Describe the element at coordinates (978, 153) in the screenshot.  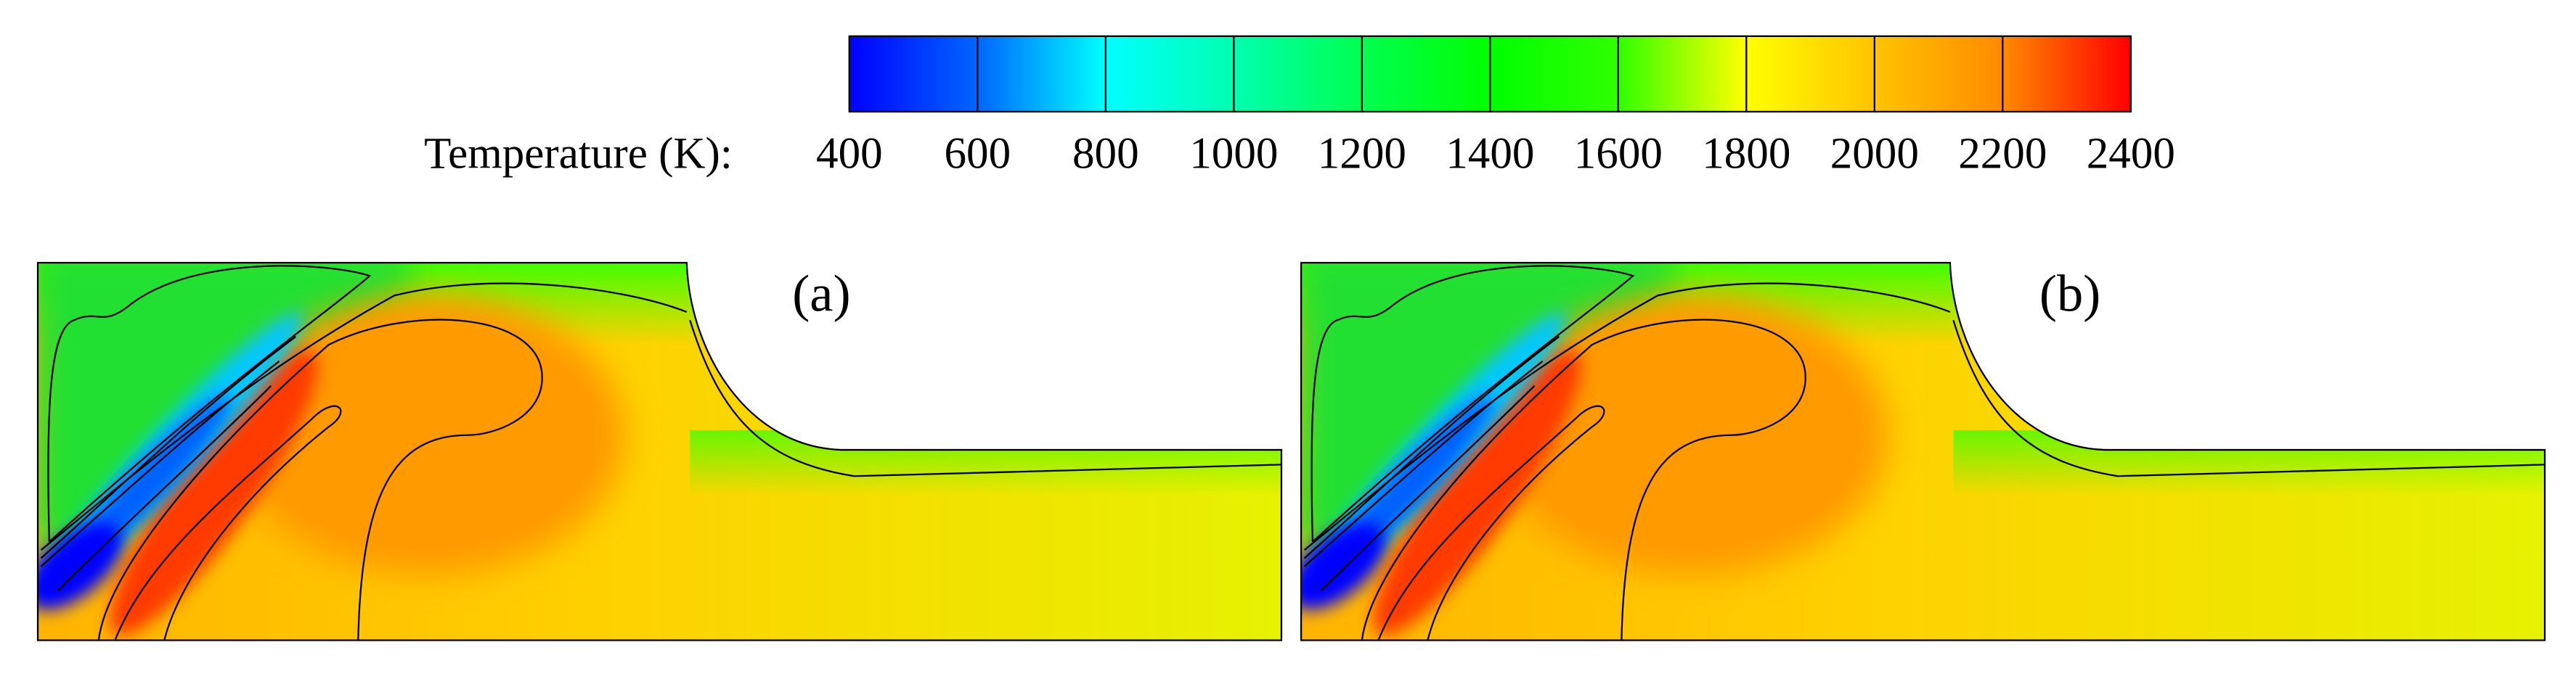
I see `colorbar-tick-label: 600` at that location.